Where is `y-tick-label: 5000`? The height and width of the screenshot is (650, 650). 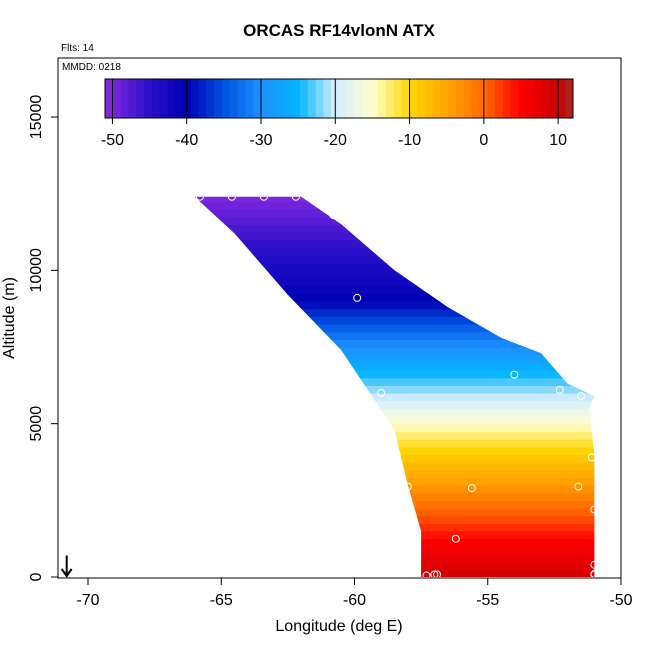
y-tick-label: 5000 is located at coordinates (36, 424).